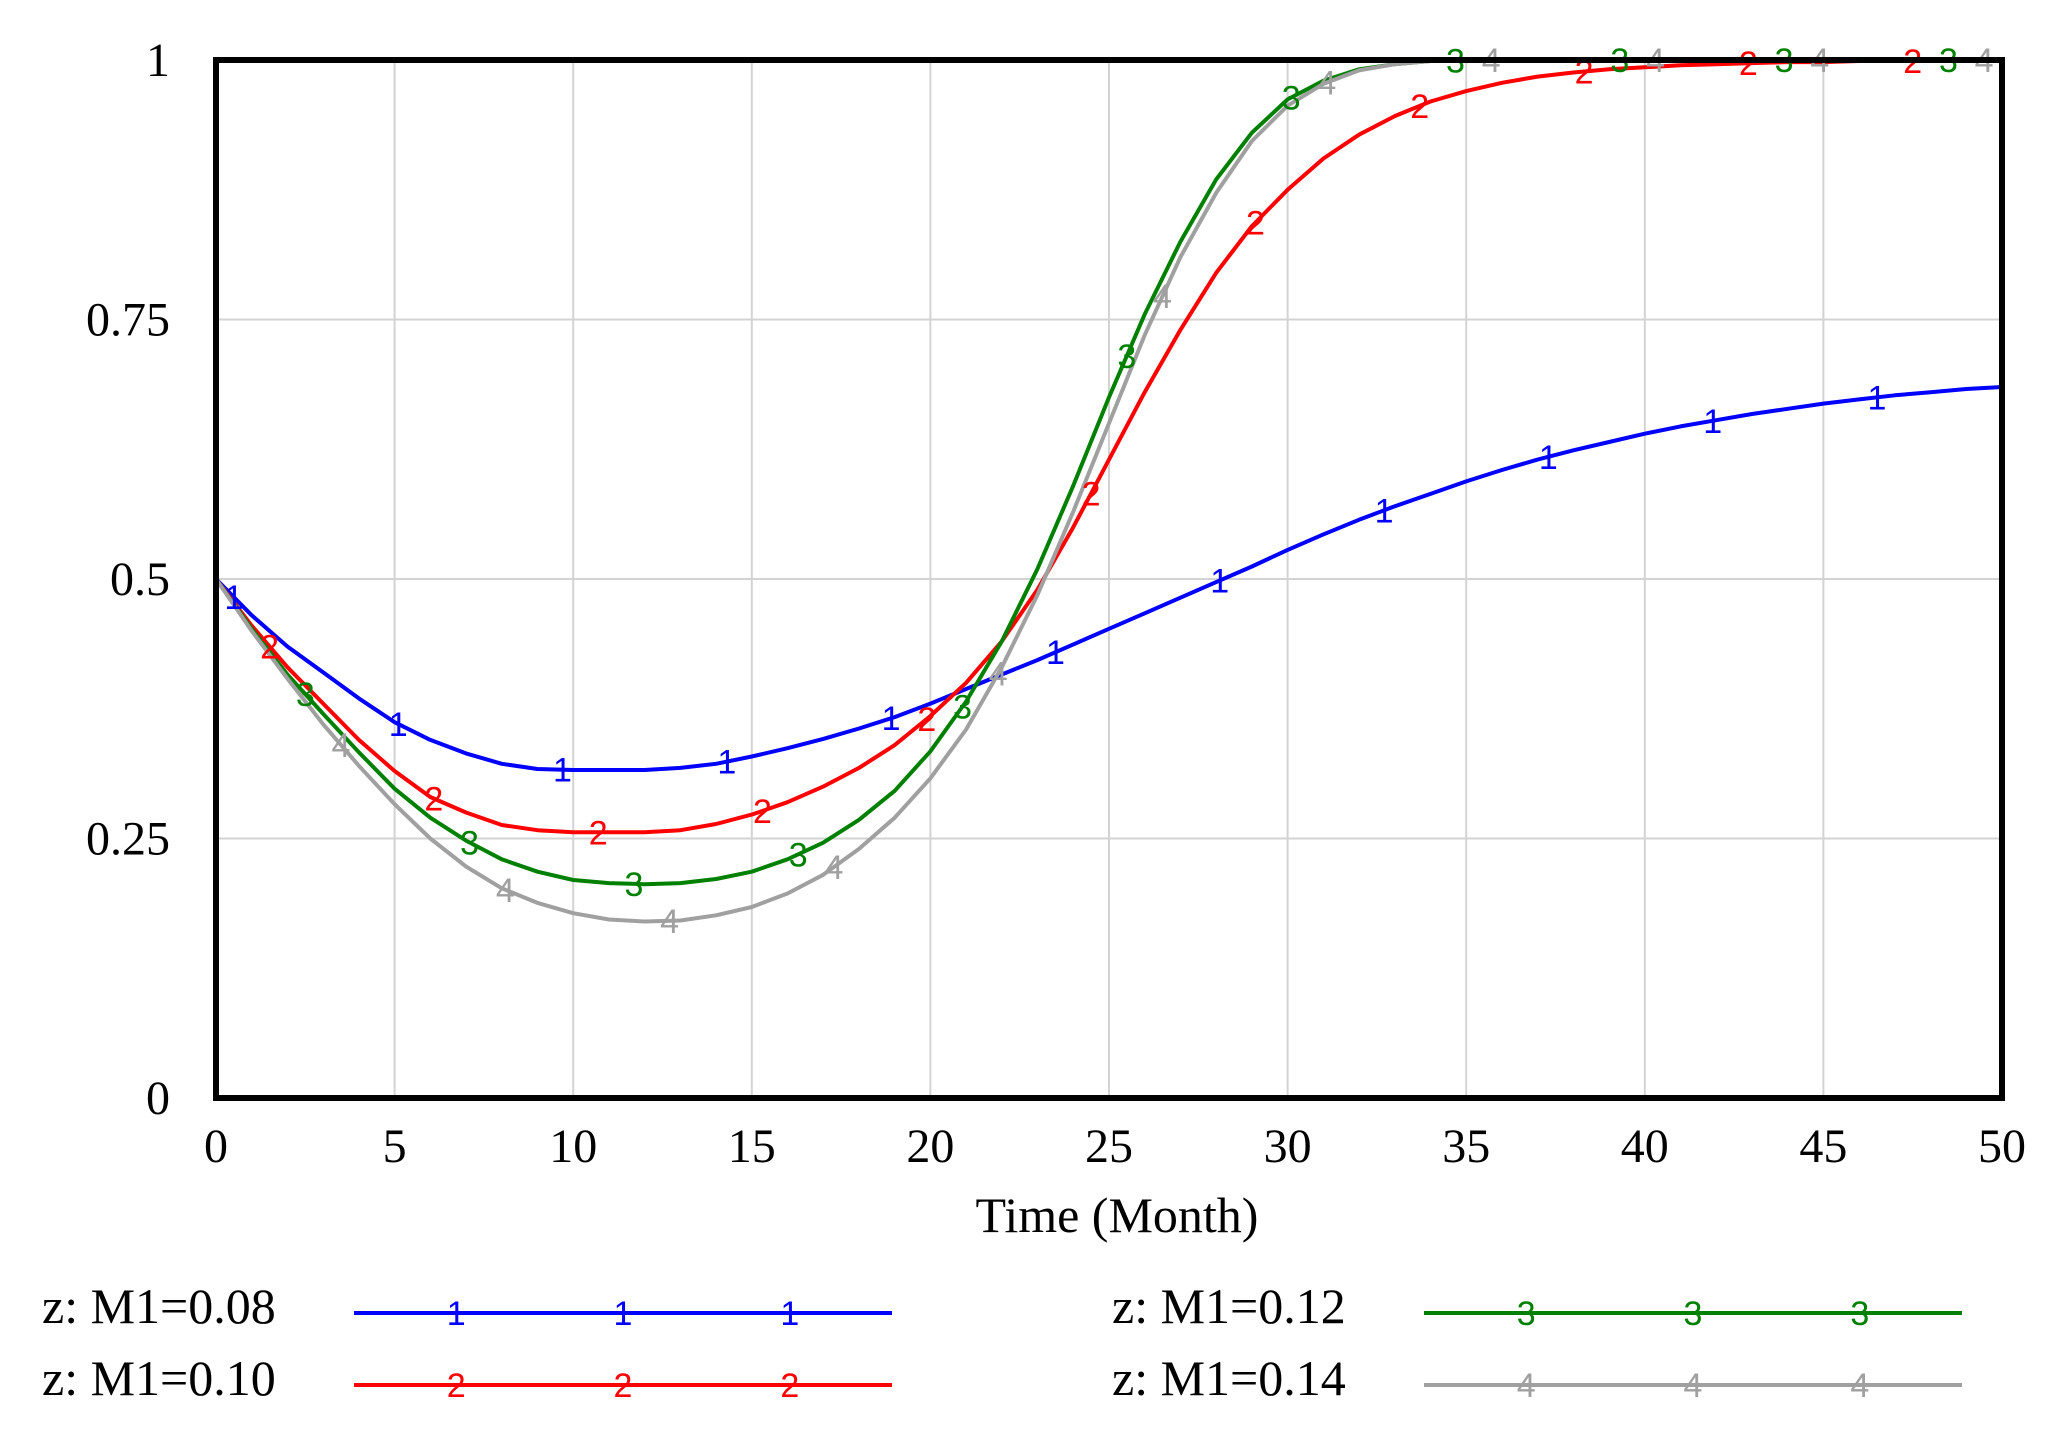  Describe the element at coordinates (1229, 1378) in the screenshot. I see `legend-label: z: M1=0.14` at that location.